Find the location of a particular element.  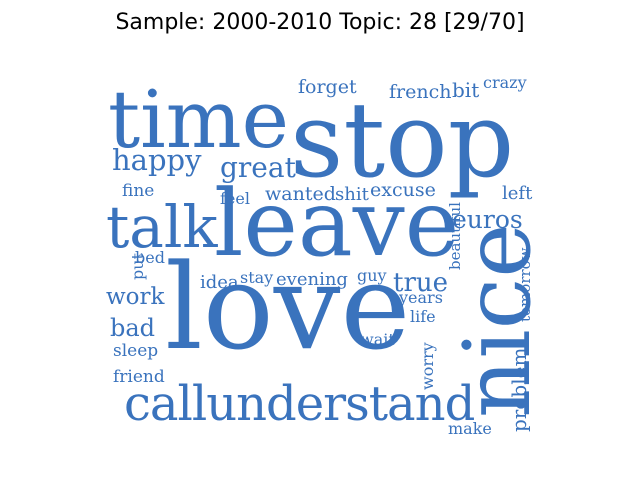

word-french: french is located at coordinates (420, 92).